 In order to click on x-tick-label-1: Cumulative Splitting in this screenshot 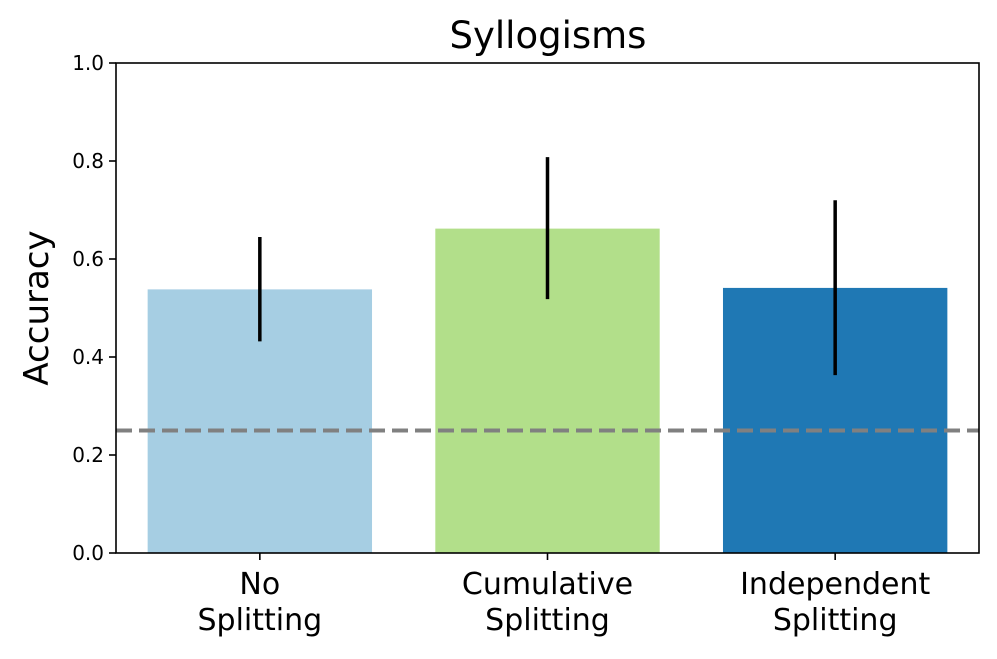, I will do `click(547, 602)`.